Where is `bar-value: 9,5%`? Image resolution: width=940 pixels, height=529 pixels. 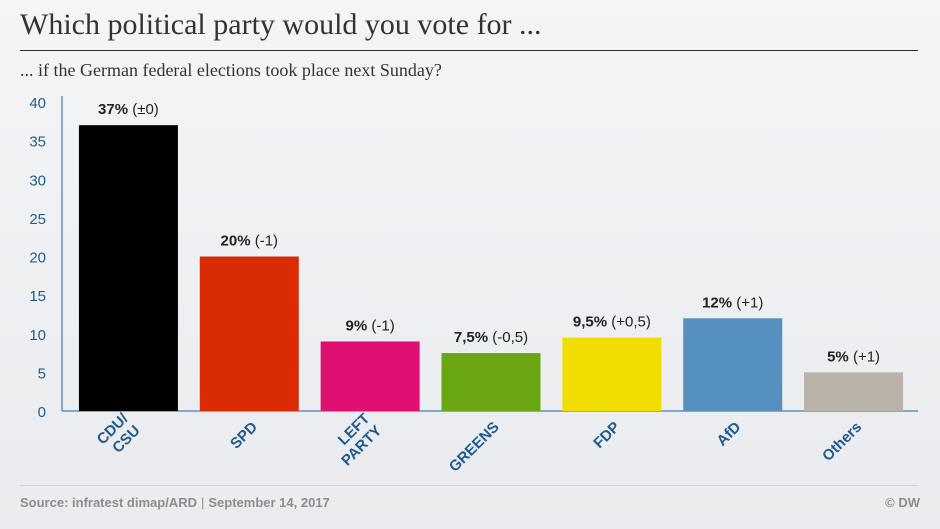 bar-value: 9,5% is located at coordinates (592, 322).